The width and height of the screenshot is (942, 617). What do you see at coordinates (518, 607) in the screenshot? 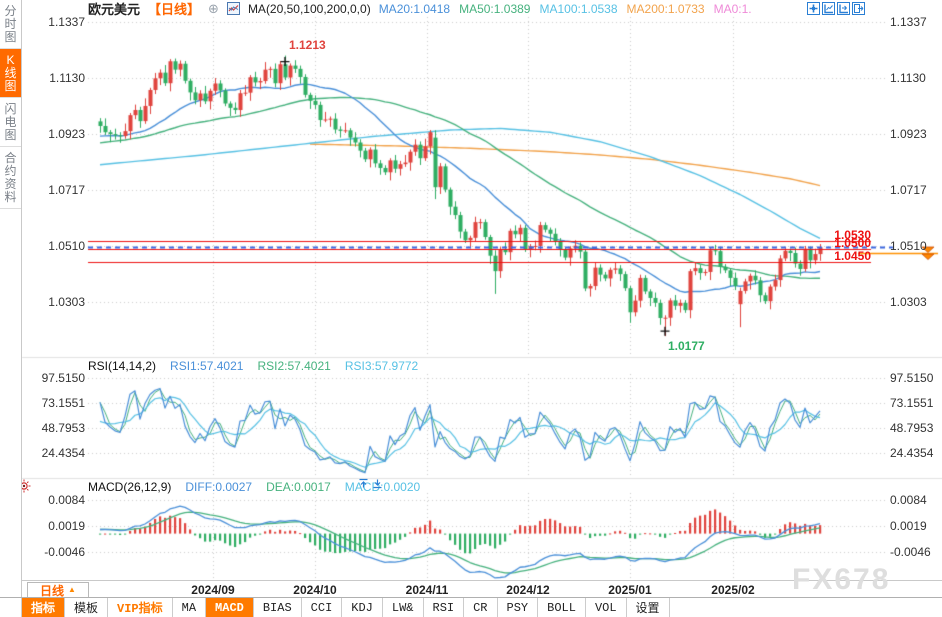
I see `toolbar-tab-psy: PSY` at bounding box center [518, 607].